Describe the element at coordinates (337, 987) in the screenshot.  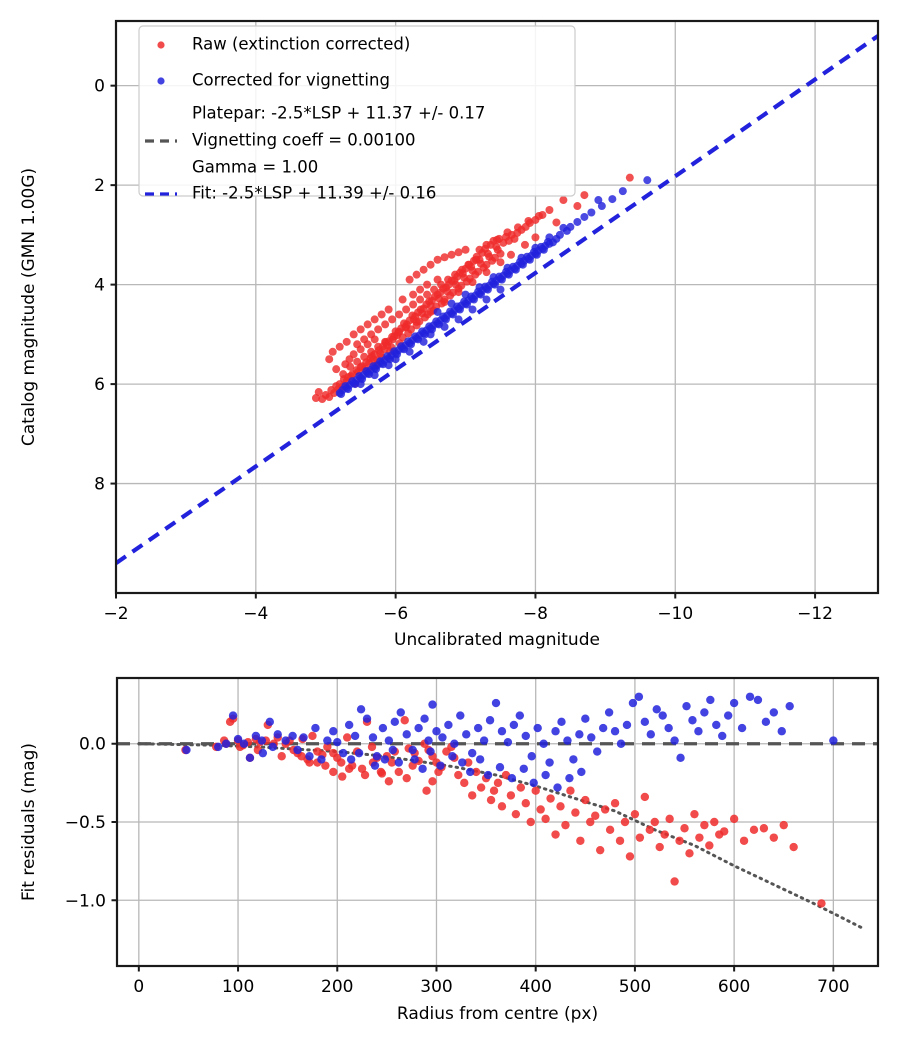
I see `x-tick-label: 200` at that location.